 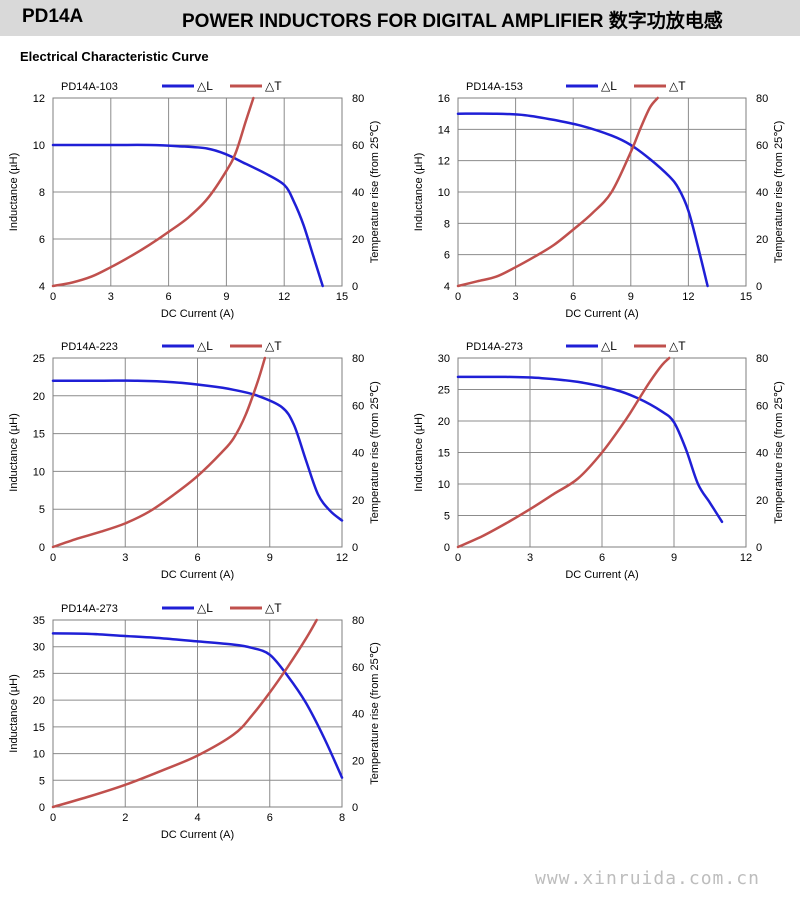 I want to click on section-title: Electrical Characteristic Curve, so click(x=114, y=56).